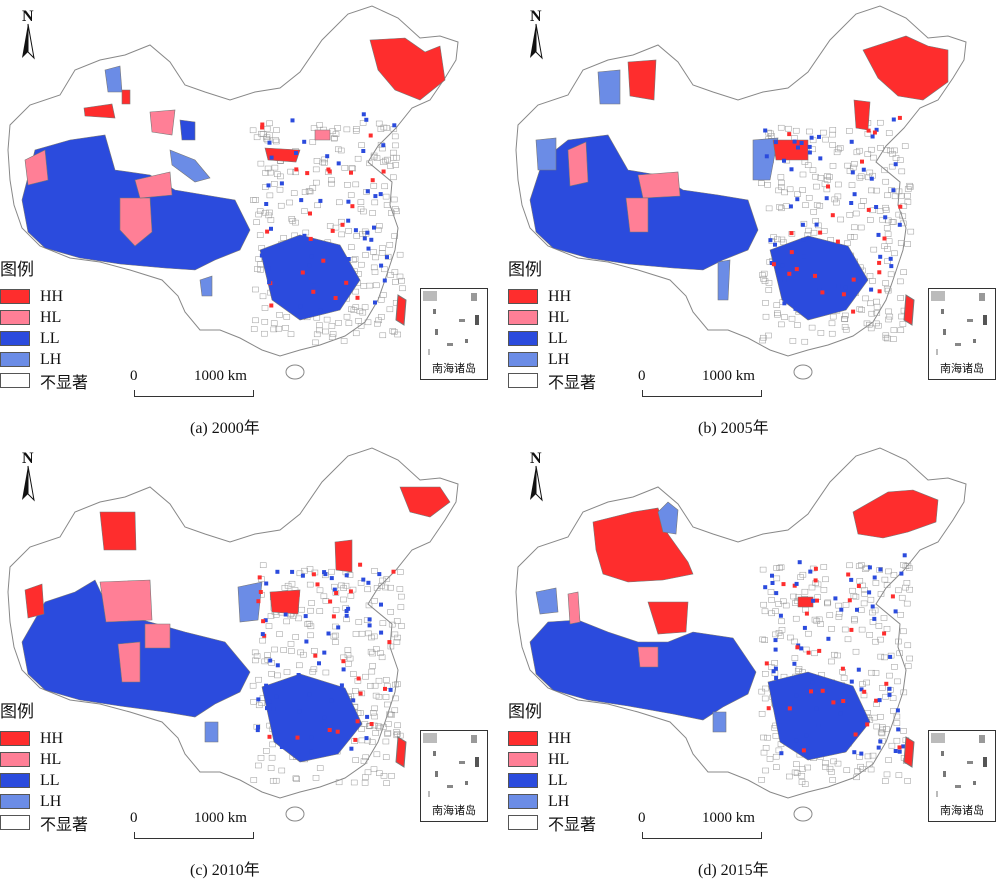  I want to click on legend-item-lh: LH, so click(60, 801).